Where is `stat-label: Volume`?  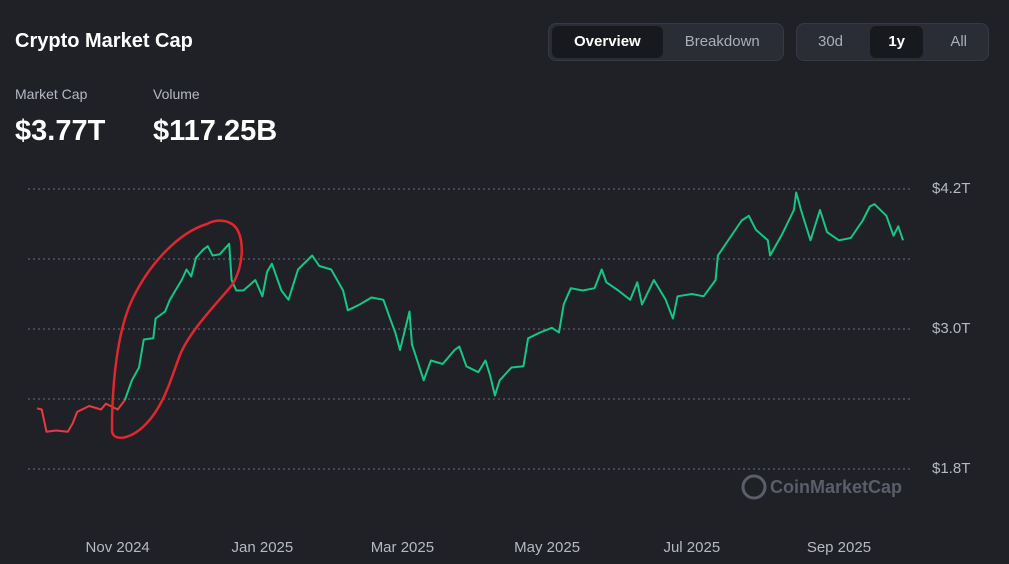
stat-label: Volume is located at coordinates (176, 94).